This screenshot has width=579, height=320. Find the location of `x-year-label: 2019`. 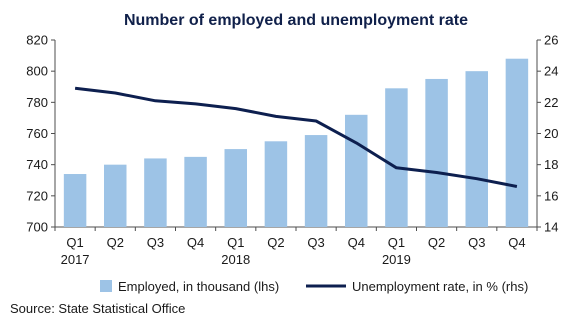

x-year-label: 2019 is located at coordinates (396, 259).